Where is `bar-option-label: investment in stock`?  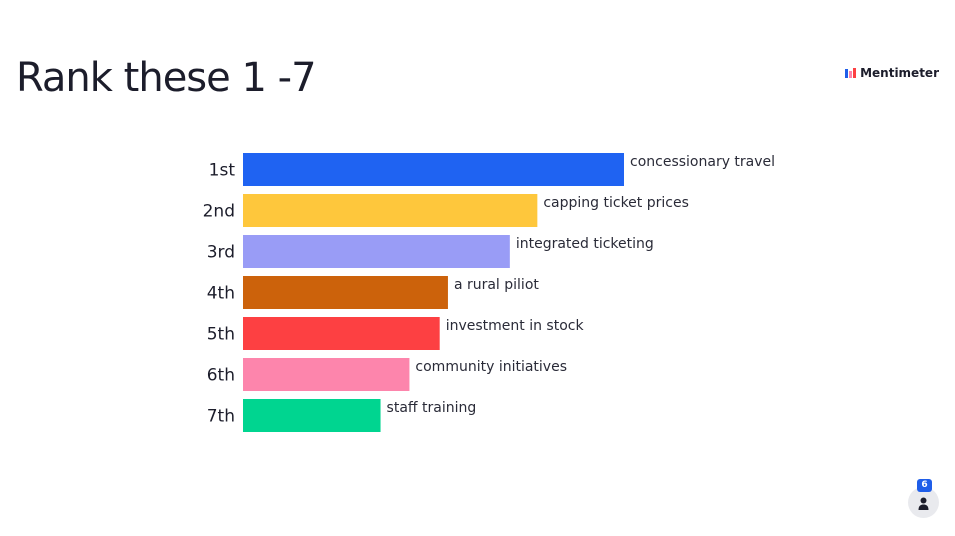 bar-option-label: investment in stock is located at coordinates (515, 326).